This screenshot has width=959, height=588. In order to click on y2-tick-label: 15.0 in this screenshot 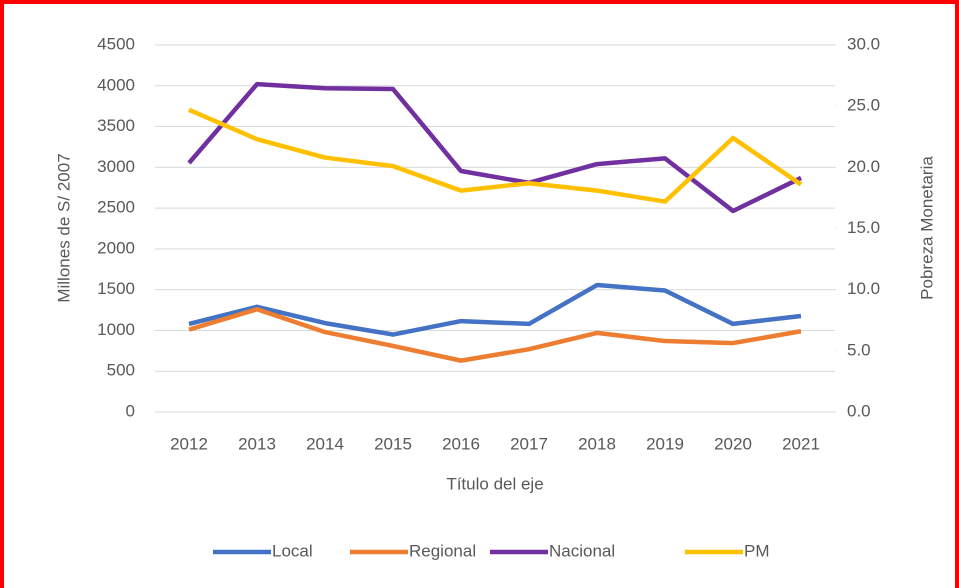, I will do `click(863, 227)`.